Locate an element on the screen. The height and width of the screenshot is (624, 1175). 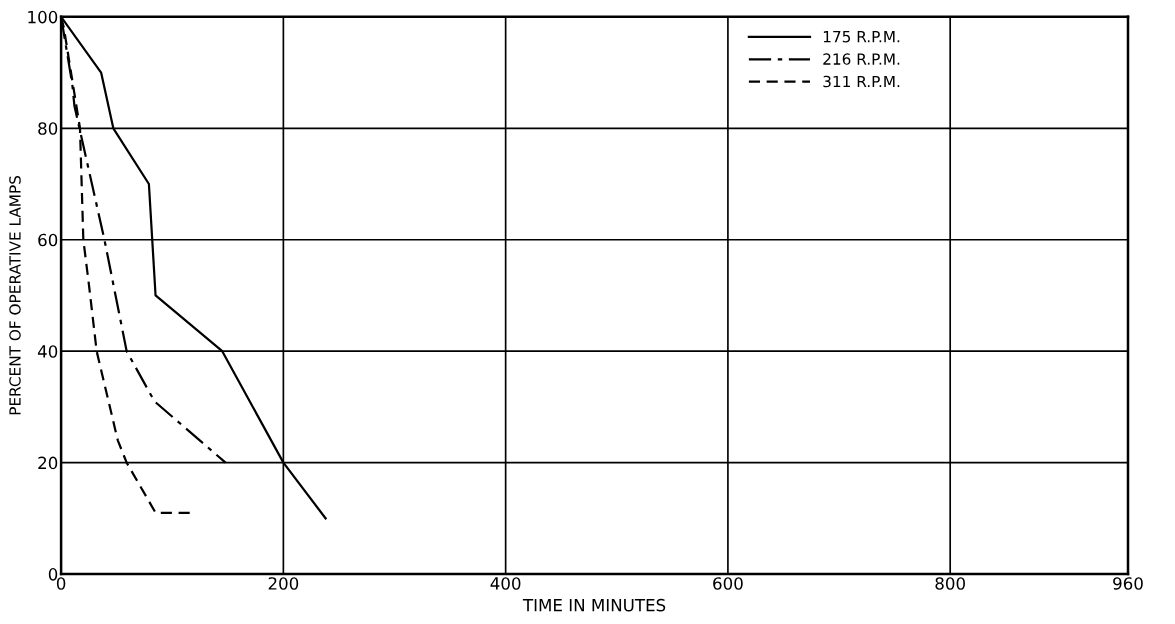
x-tick-label: 800 is located at coordinates (950, 583).